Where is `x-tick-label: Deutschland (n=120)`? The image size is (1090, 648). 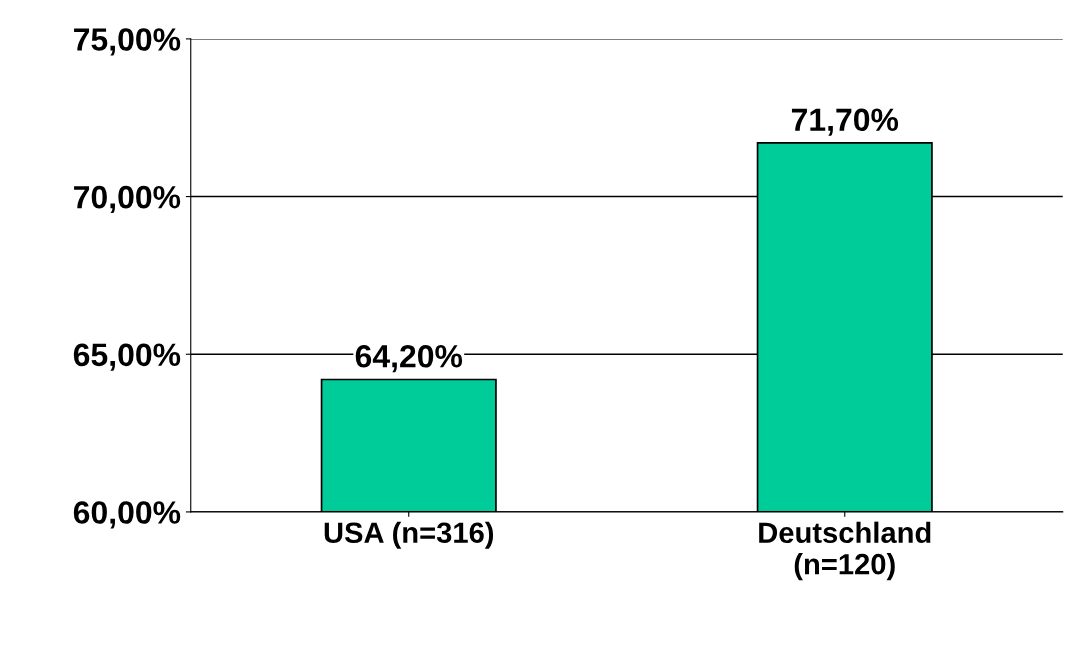 x-tick-label: Deutschland (n=120) is located at coordinates (845, 551).